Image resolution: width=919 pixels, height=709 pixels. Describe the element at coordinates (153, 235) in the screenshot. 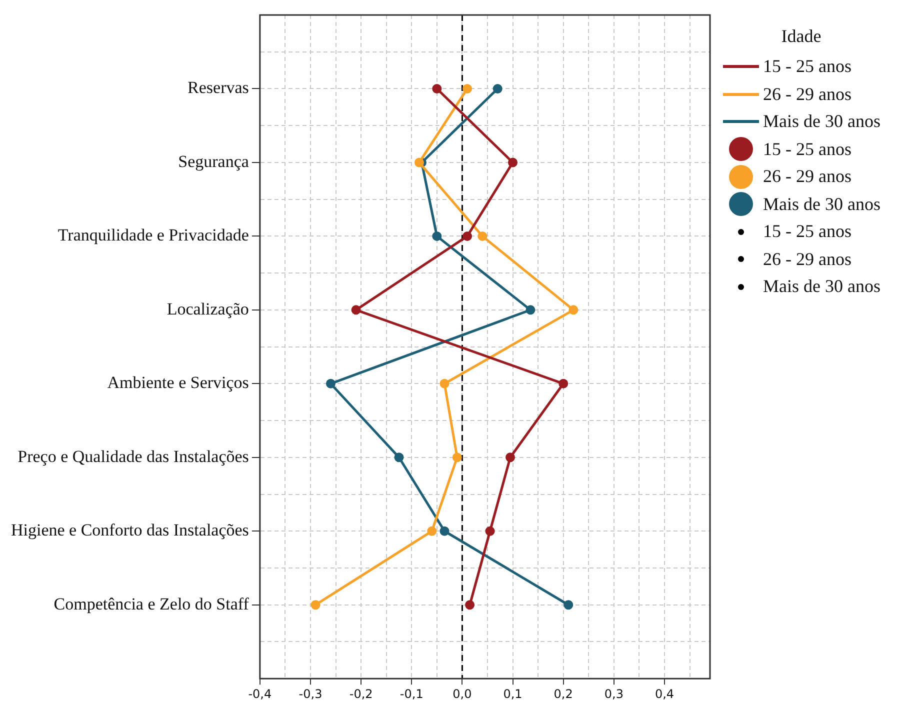

I see `y-tick-label: Tranquilidade e Privacidade` at that location.